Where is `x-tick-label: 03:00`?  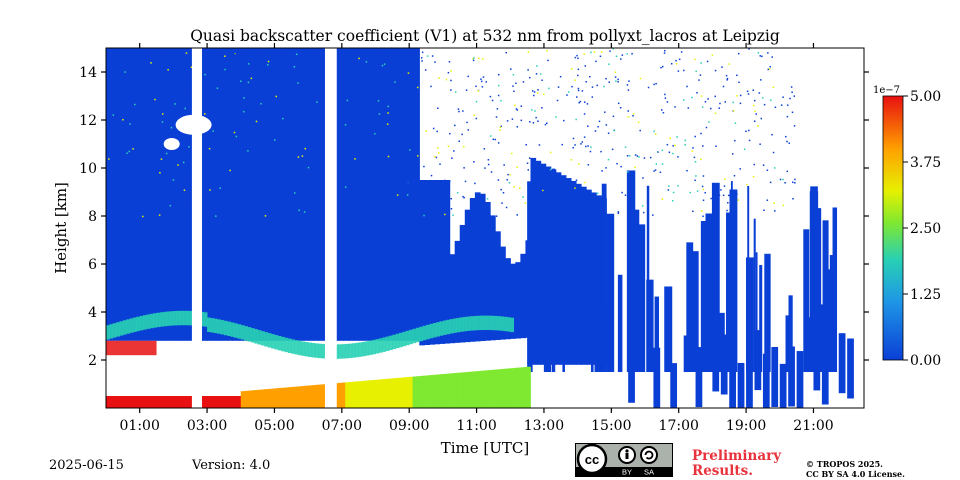 x-tick-label: 03:00 is located at coordinates (207, 426).